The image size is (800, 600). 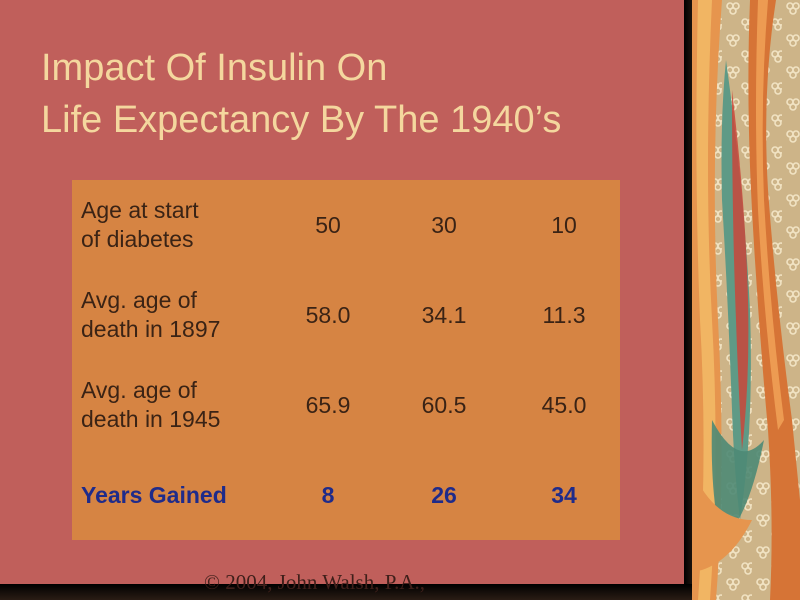 What do you see at coordinates (314, 582) in the screenshot?
I see `copyright-footer: © 2004, John Walsh, P.A.,` at bounding box center [314, 582].